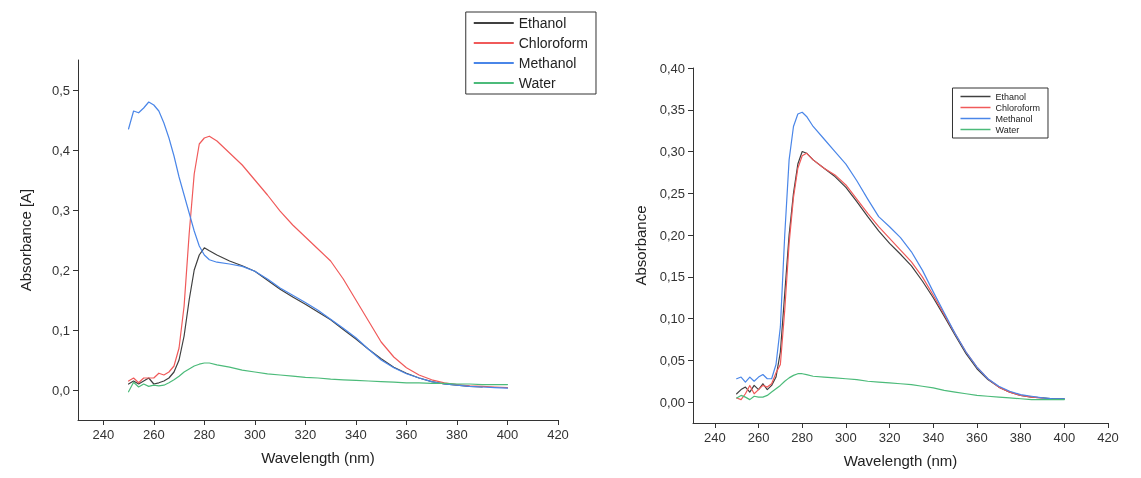  Describe the element at coordinates (672, 319) in the screenshot. I see `y-tick-label: 0,10` at that location.